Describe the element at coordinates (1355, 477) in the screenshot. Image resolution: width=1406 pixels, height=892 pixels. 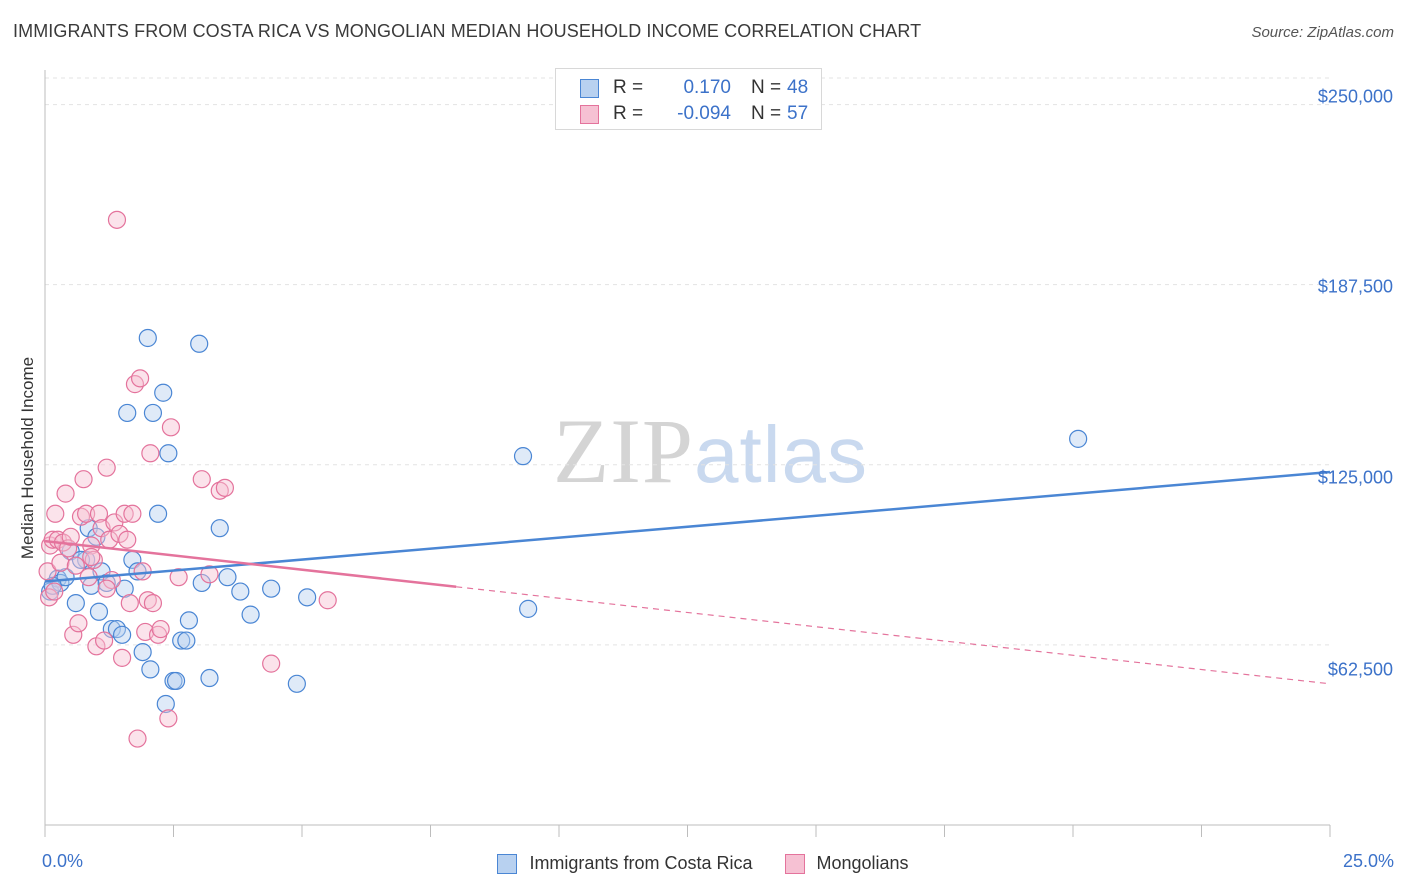
I see `y-tick-label: $125,000` at that location.